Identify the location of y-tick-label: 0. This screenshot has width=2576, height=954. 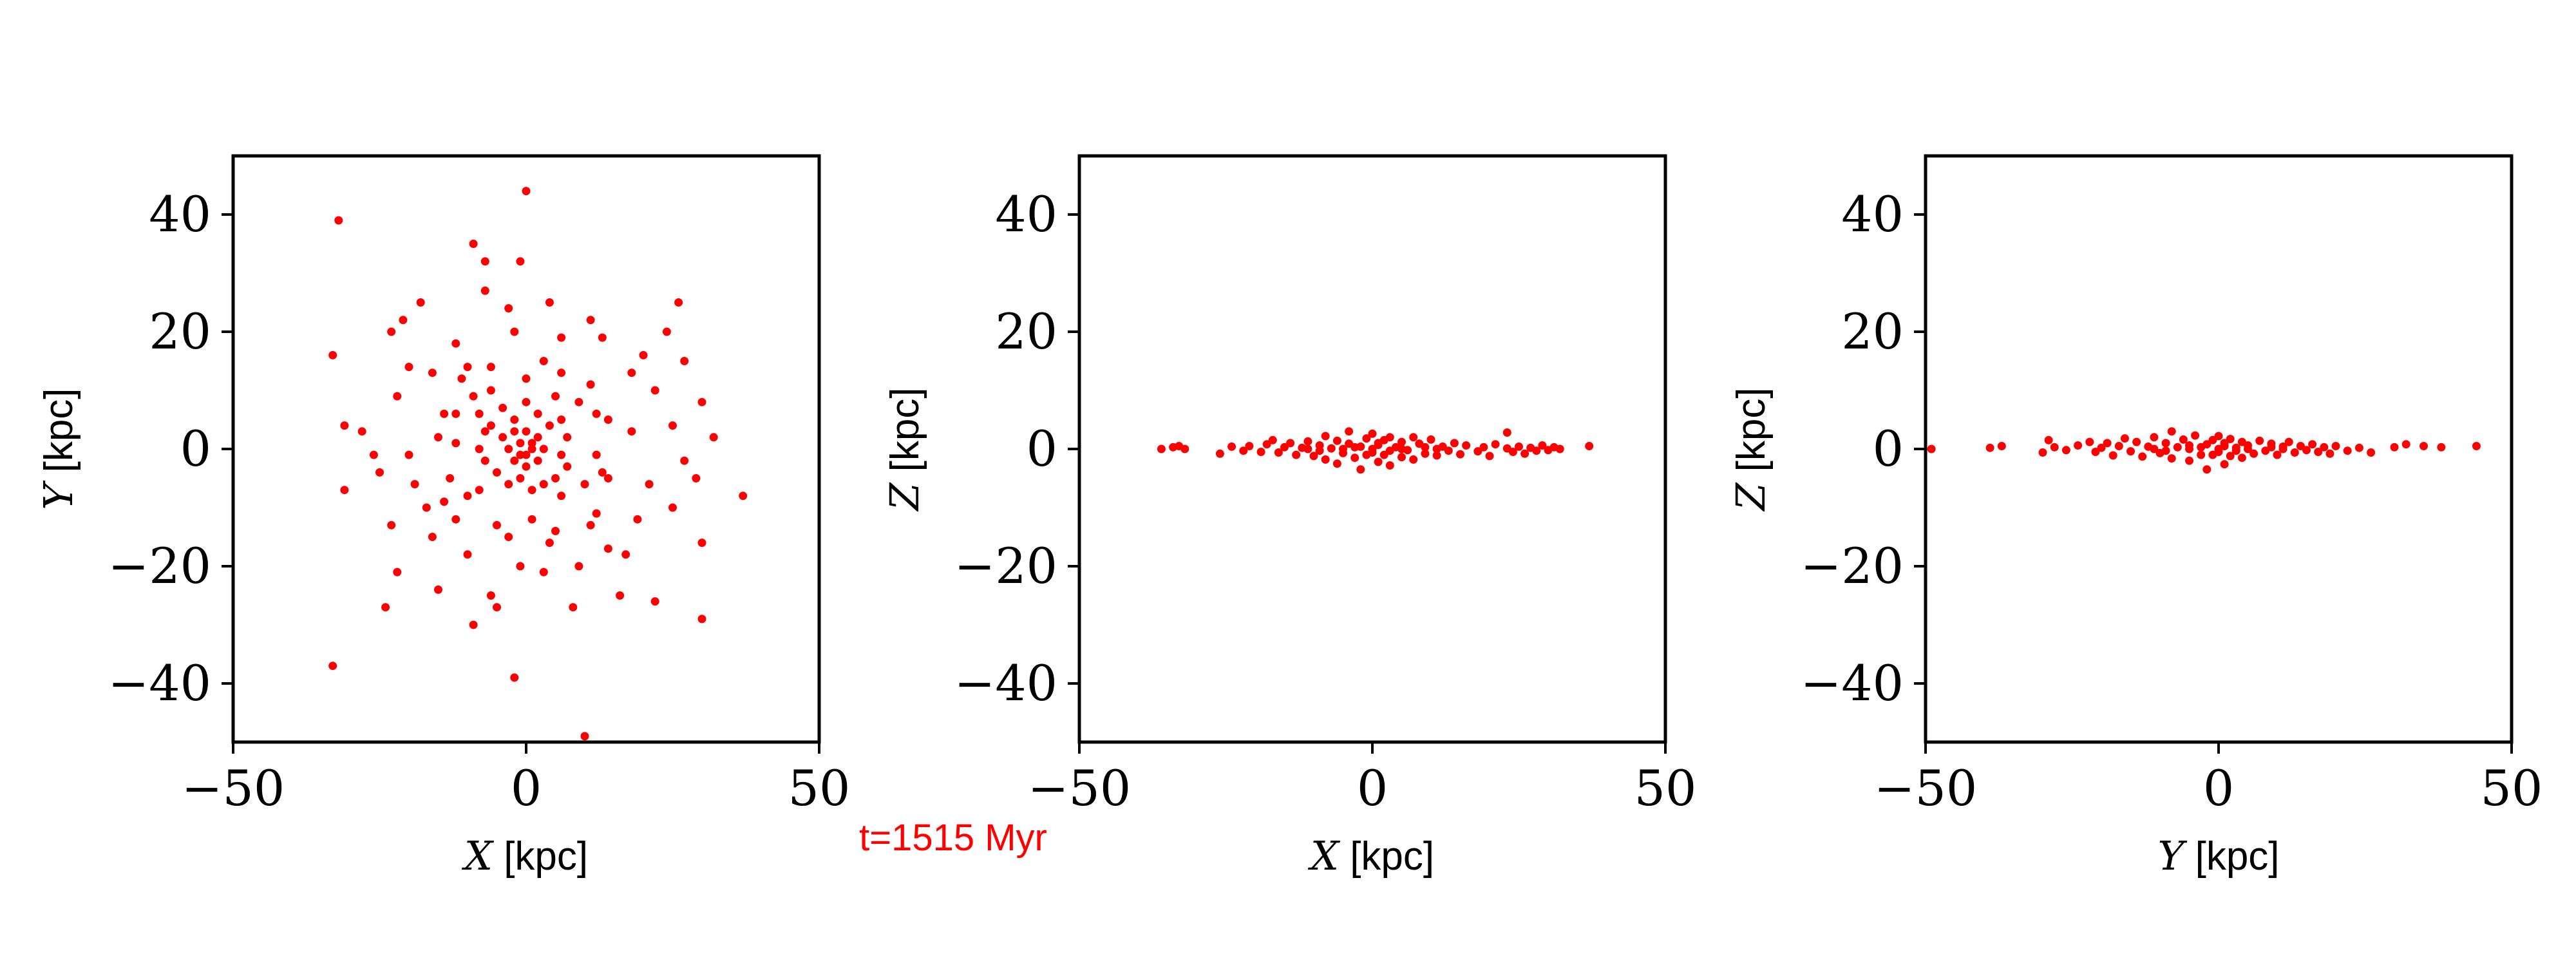
(1042, 448).